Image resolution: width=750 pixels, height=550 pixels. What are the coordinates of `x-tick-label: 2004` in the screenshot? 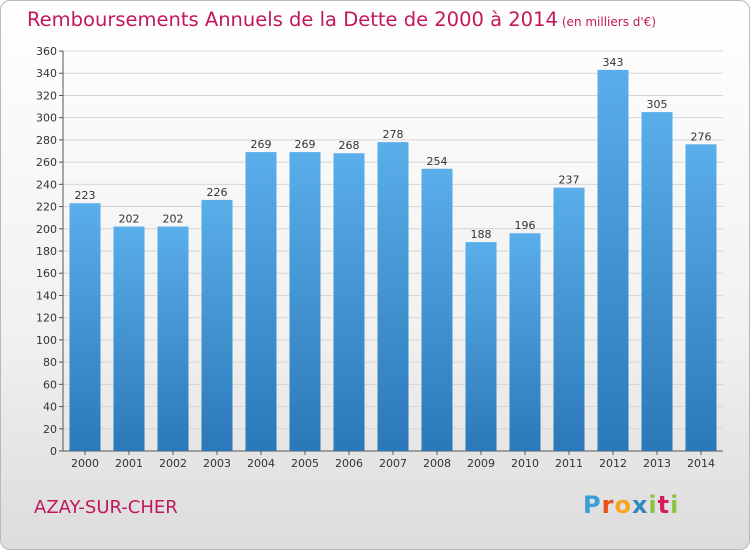 It's located at (261, 463).